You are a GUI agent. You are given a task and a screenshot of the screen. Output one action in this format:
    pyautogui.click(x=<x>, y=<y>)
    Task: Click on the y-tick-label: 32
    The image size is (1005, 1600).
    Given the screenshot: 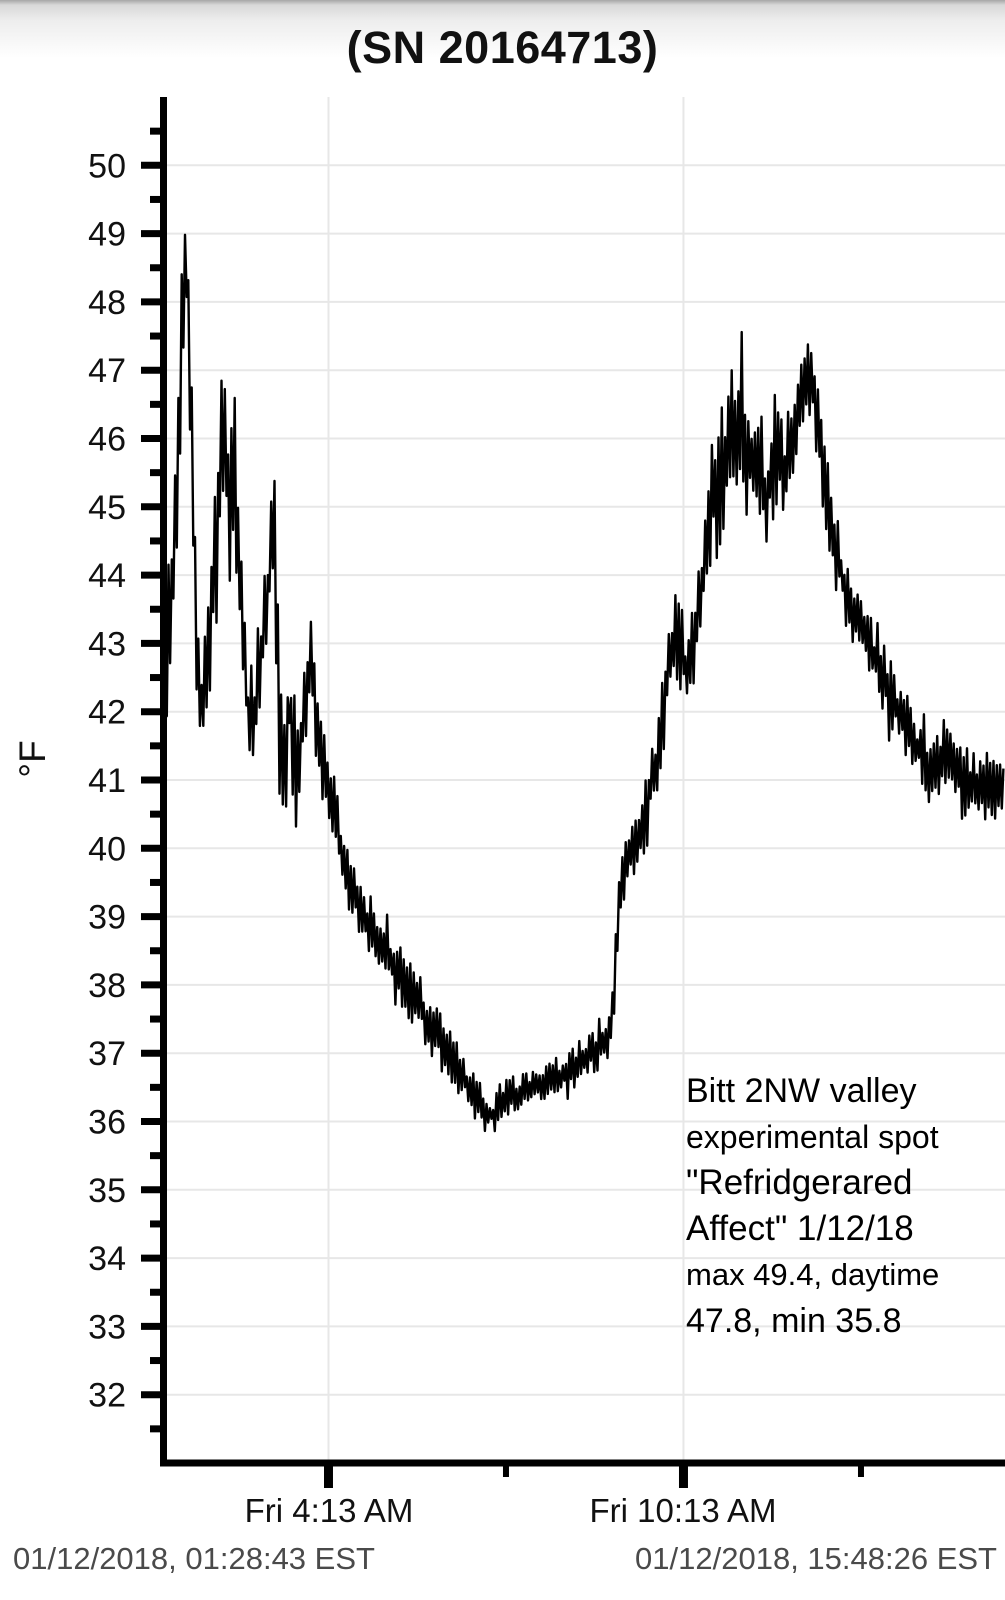 What is the action you would take?
    pyautogui.click(x=107, y=1396)
    